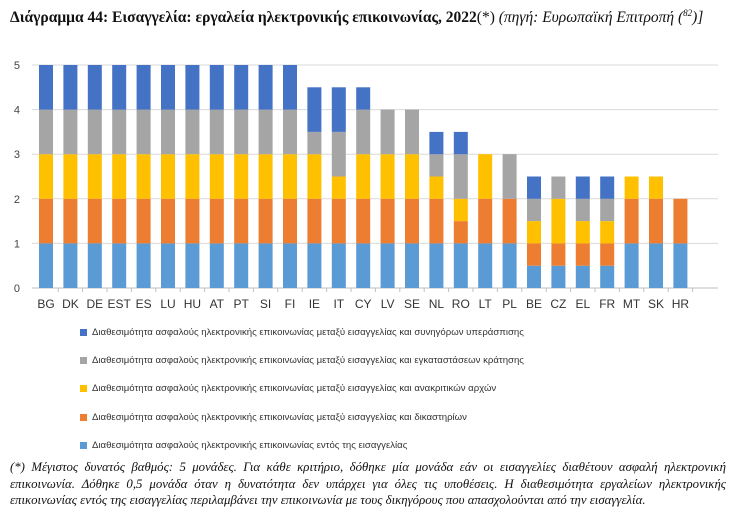 This screenshot has height=530, width=734. What do you see at coordinates (388, 304) in the screenshot?
I see `x-tick-label: LV` at bounding box center [388, 304].